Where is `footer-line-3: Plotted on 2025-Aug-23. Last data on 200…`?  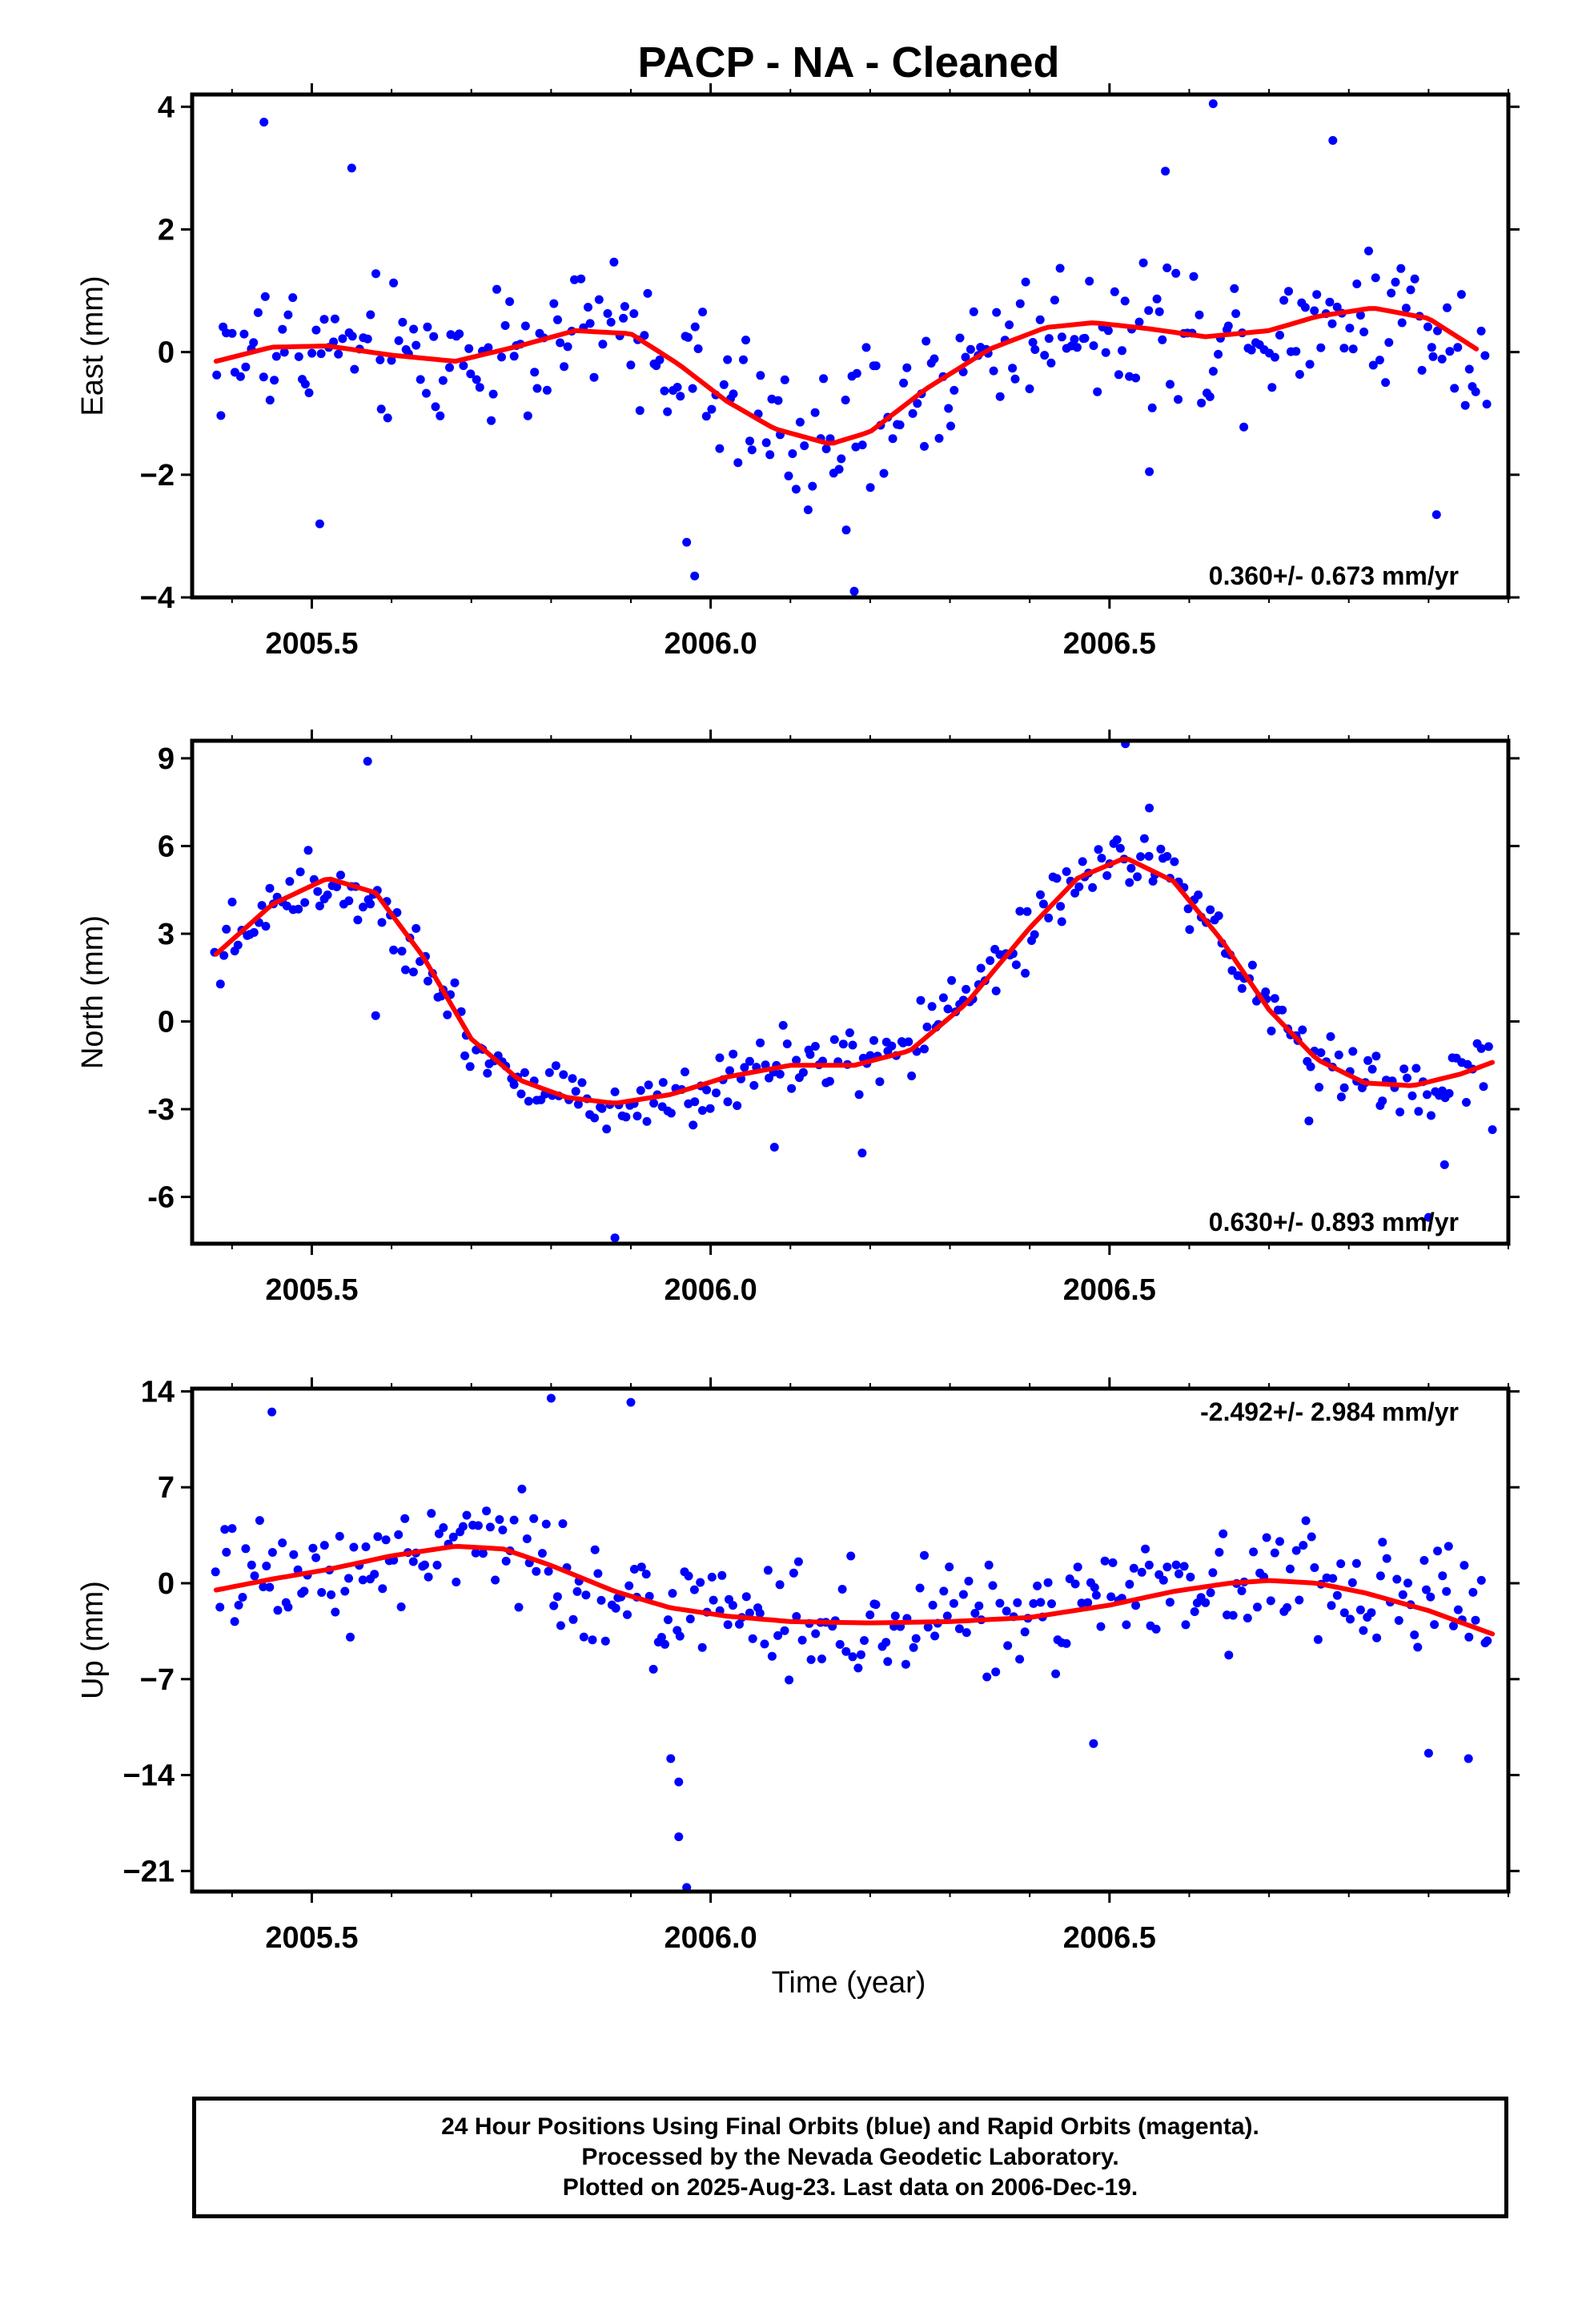 footer-line-3: Plotted on 2025-Aug-23. Last data on 200… is located at coordinates (850, 2187).